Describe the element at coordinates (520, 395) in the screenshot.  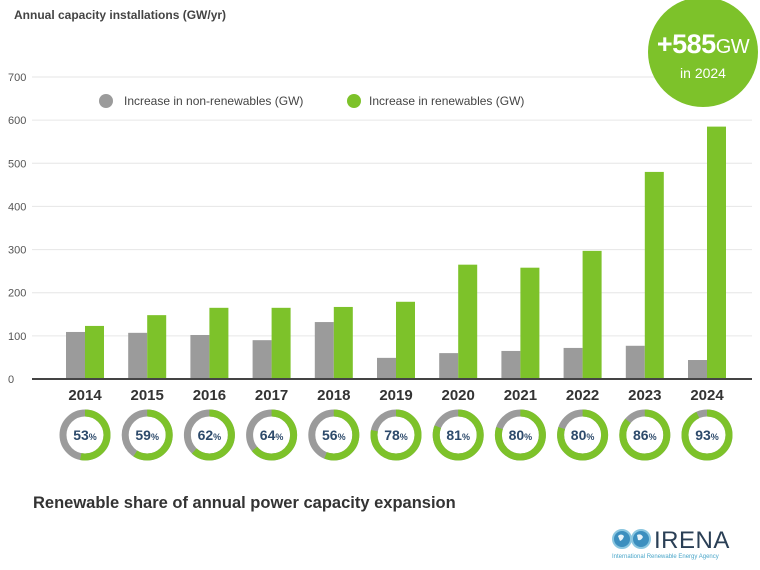
I see `x-tick-label: 2021` at that location.